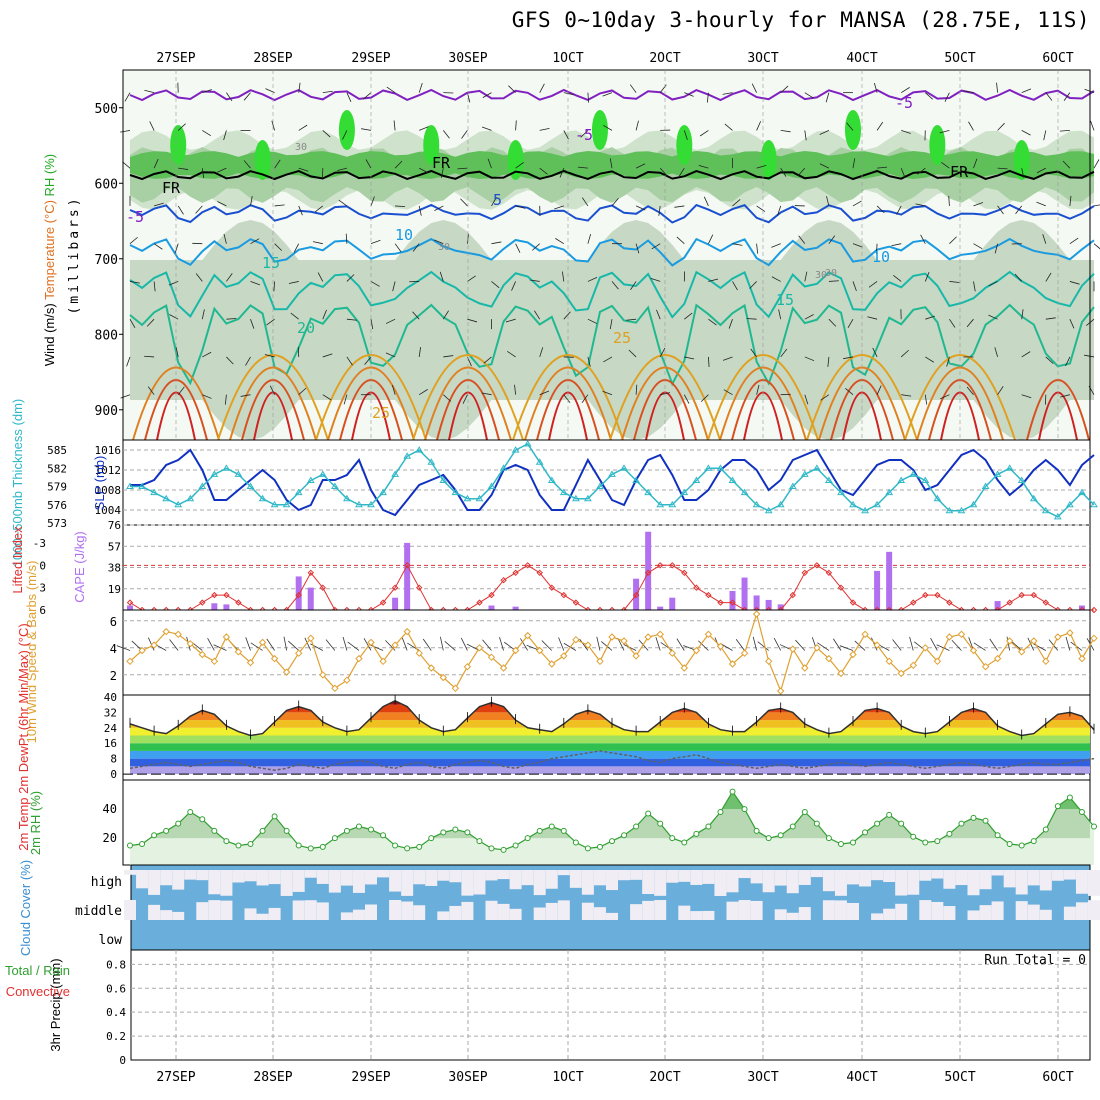 The height and width of the screenshot is (1100, 1100). Describe the element at coordinates (110, 712) in the screenshot. I see `temperature-tick-label: 32` at that location.